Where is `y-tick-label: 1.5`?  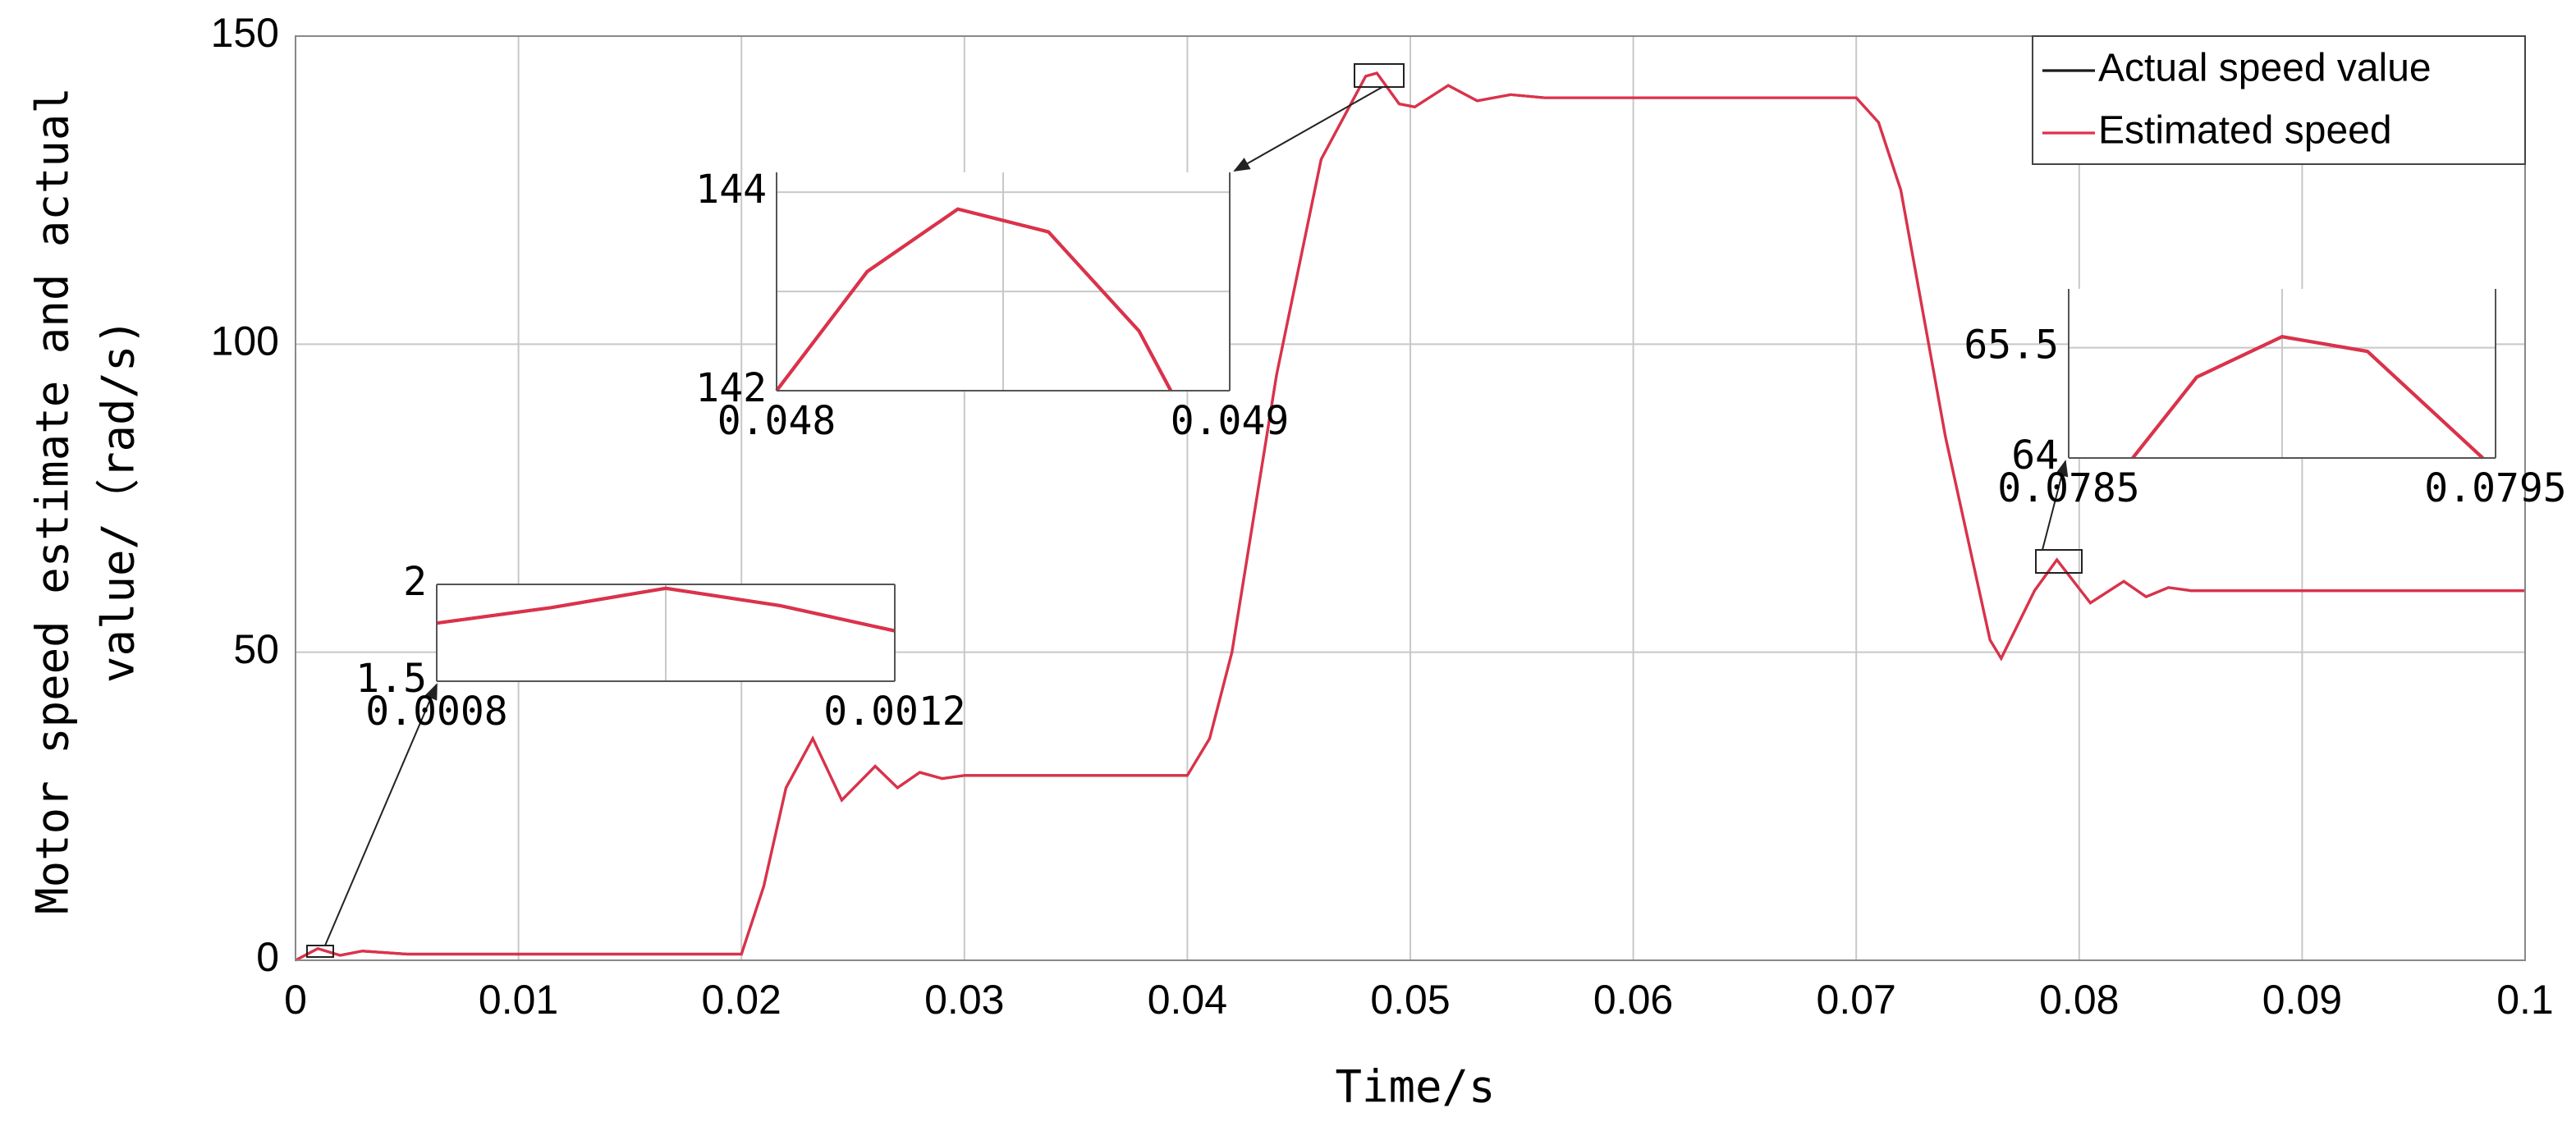
y-tick-label: 1.5 is located at coordinates (391, 679).